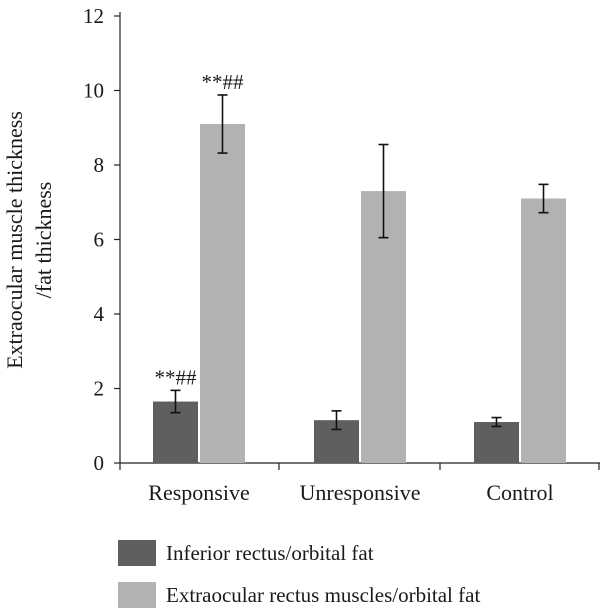 This screenshot has width=600, height=614. Describe the element at coordinates (14, 240) in the screenshot. I see `y-axis-label-line: Extraocular muscle thickness` at that location.